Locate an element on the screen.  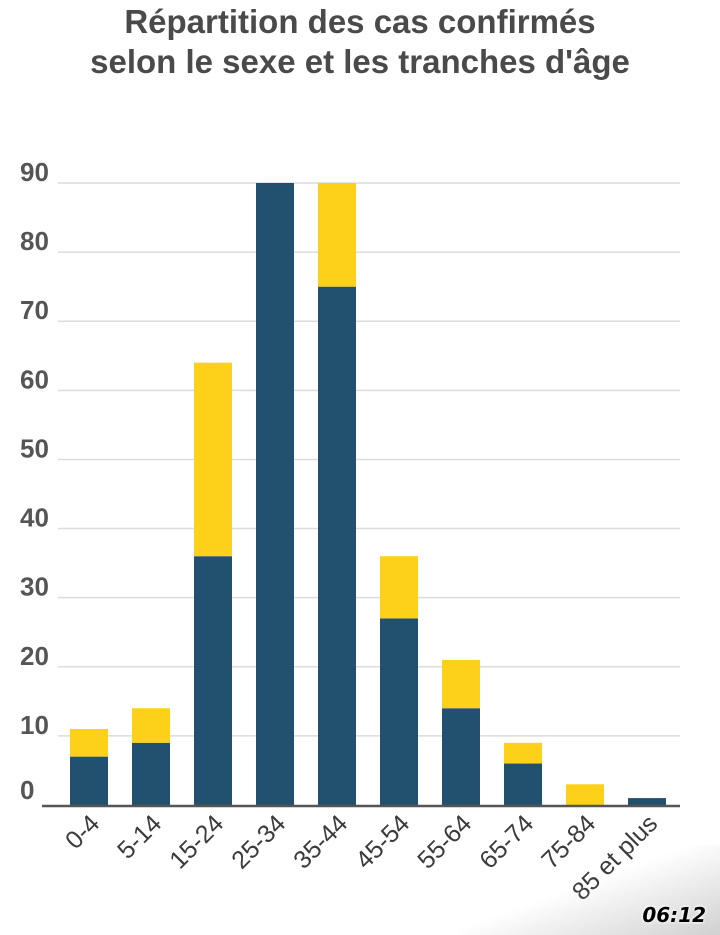
y-tick-label: 70 is located at coordinates (34, 310).